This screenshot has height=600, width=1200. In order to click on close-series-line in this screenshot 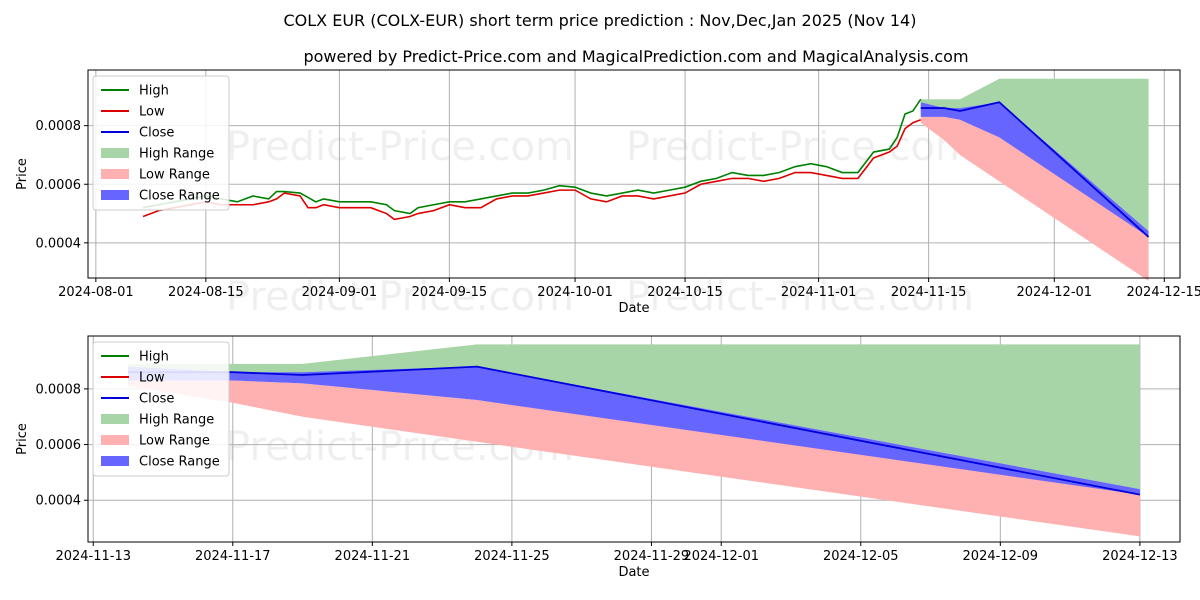, I will do `click(1035, 169)`.